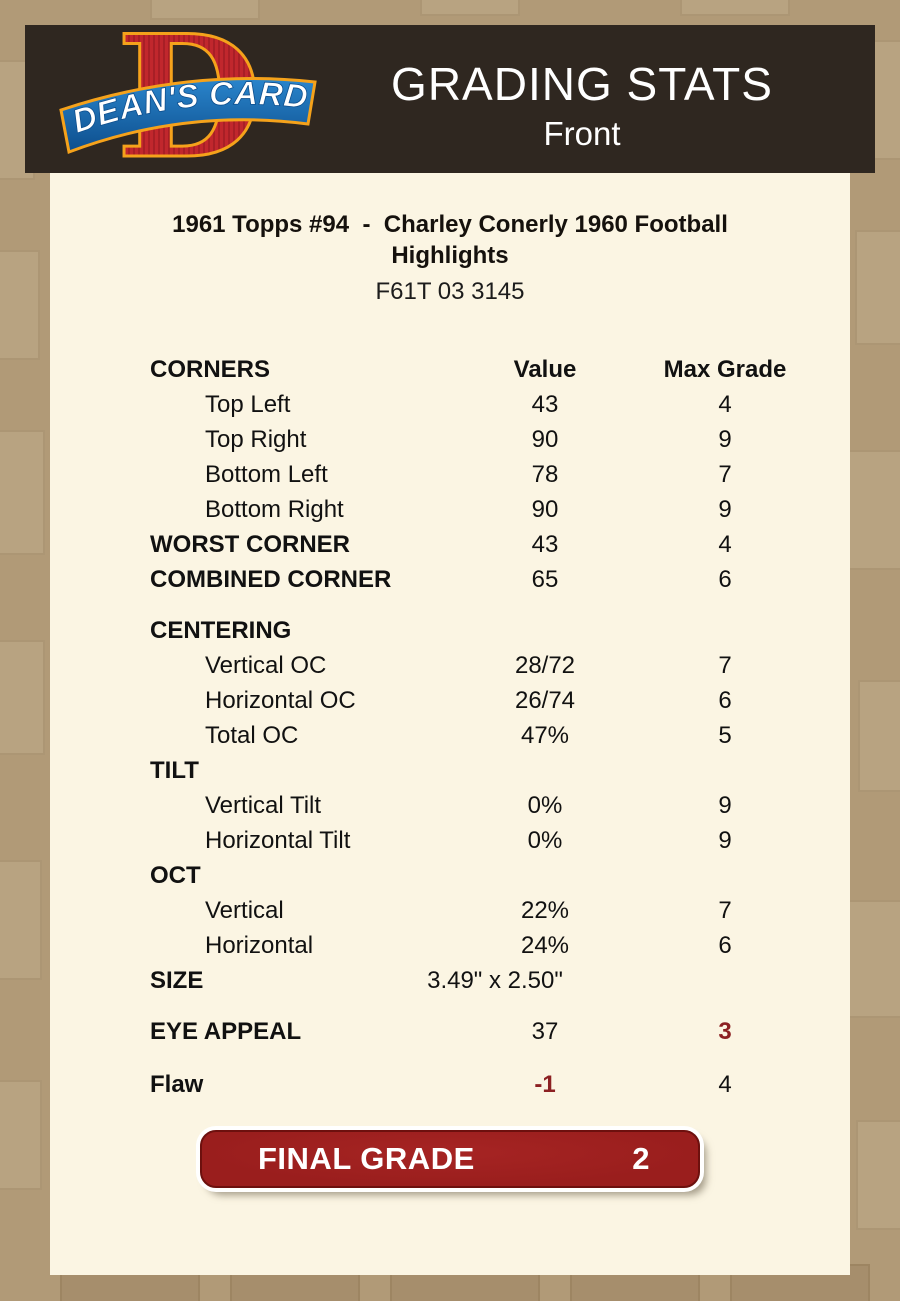 This screenshot has height=1301, width=900. Describe the element at coordinates (256, 439) in the screenshot. I see `row-label: Top Right` at that location.